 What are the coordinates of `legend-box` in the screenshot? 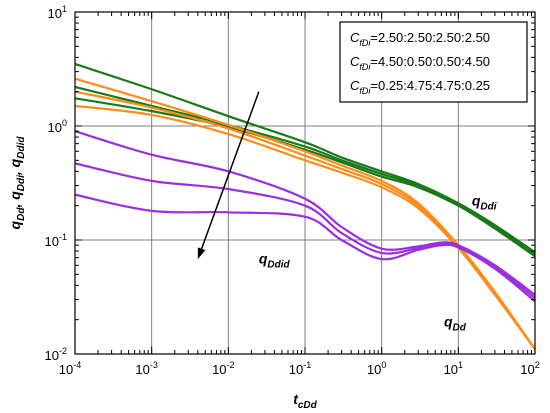 It's located at (433, 62).